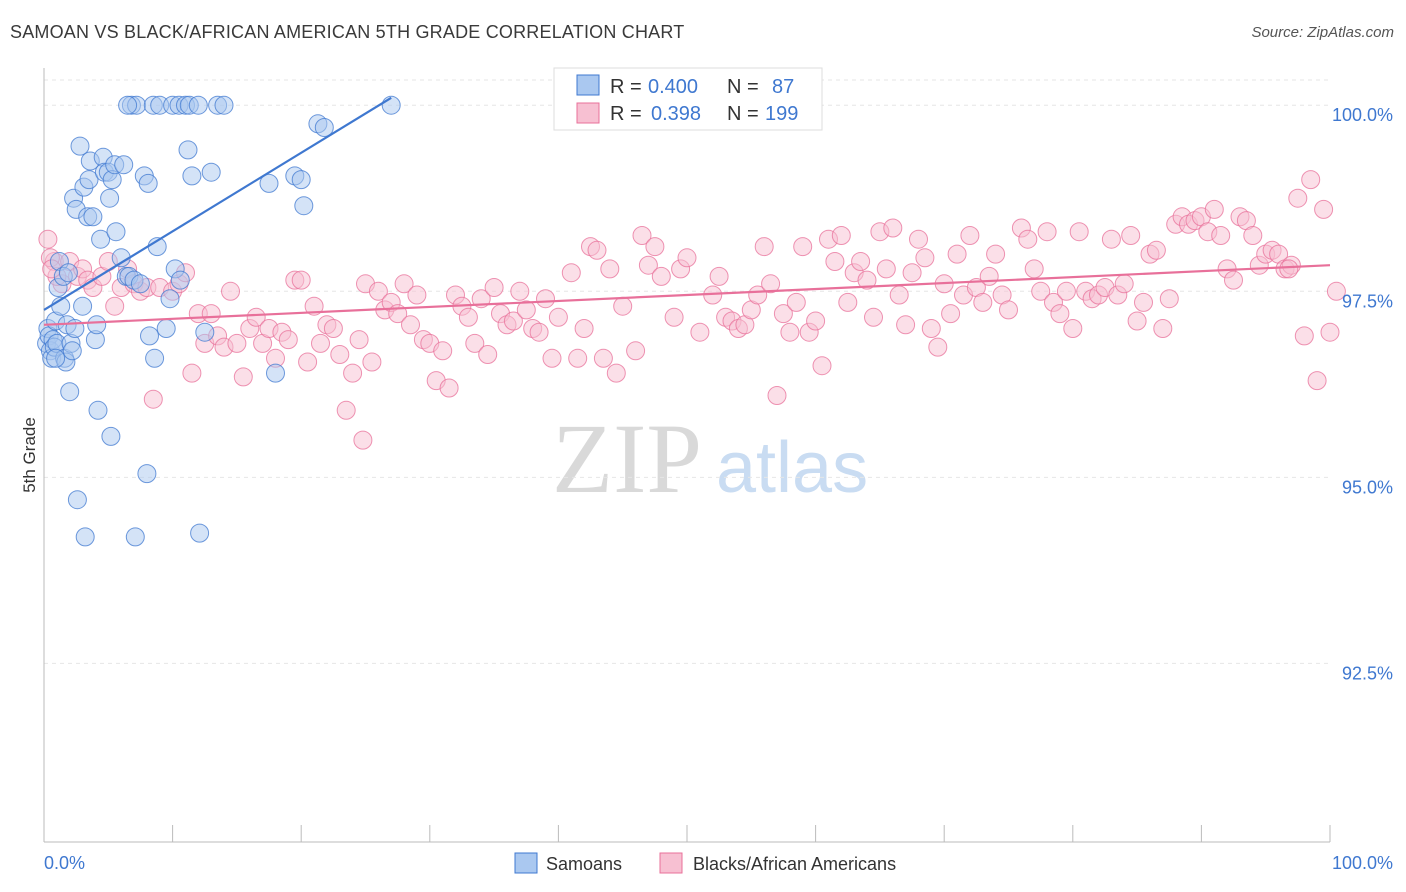  Describe the element at coordinates (688, 99) in the screenshot. I see `stats-box: R = 0.400 N = 87 R = 0.398 N = 199` at that location.